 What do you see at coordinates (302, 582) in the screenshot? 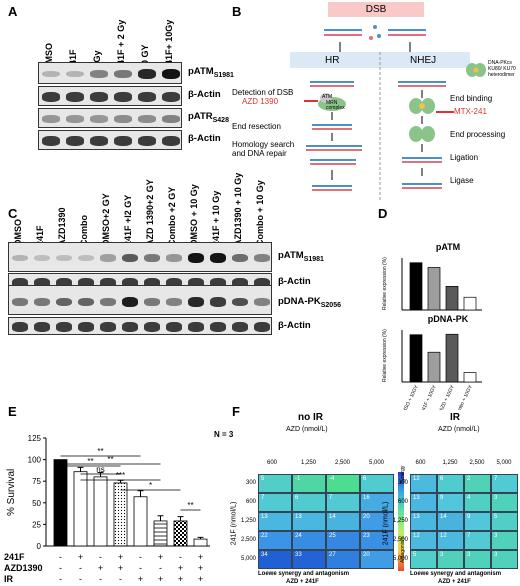
I see `heatmap-subcaption: AZD + 241F` at bounding box center [302, 582].